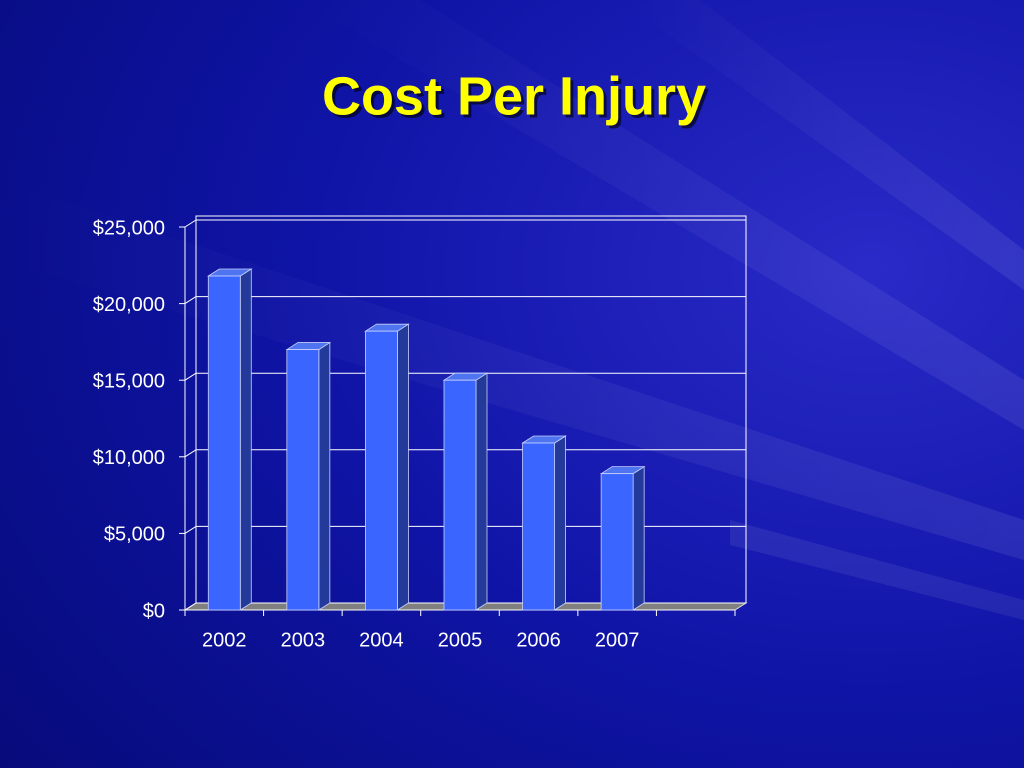 This screenshot has height=768, width=1024. I want to click on x-tick-label: 2006, so click(538, 640).